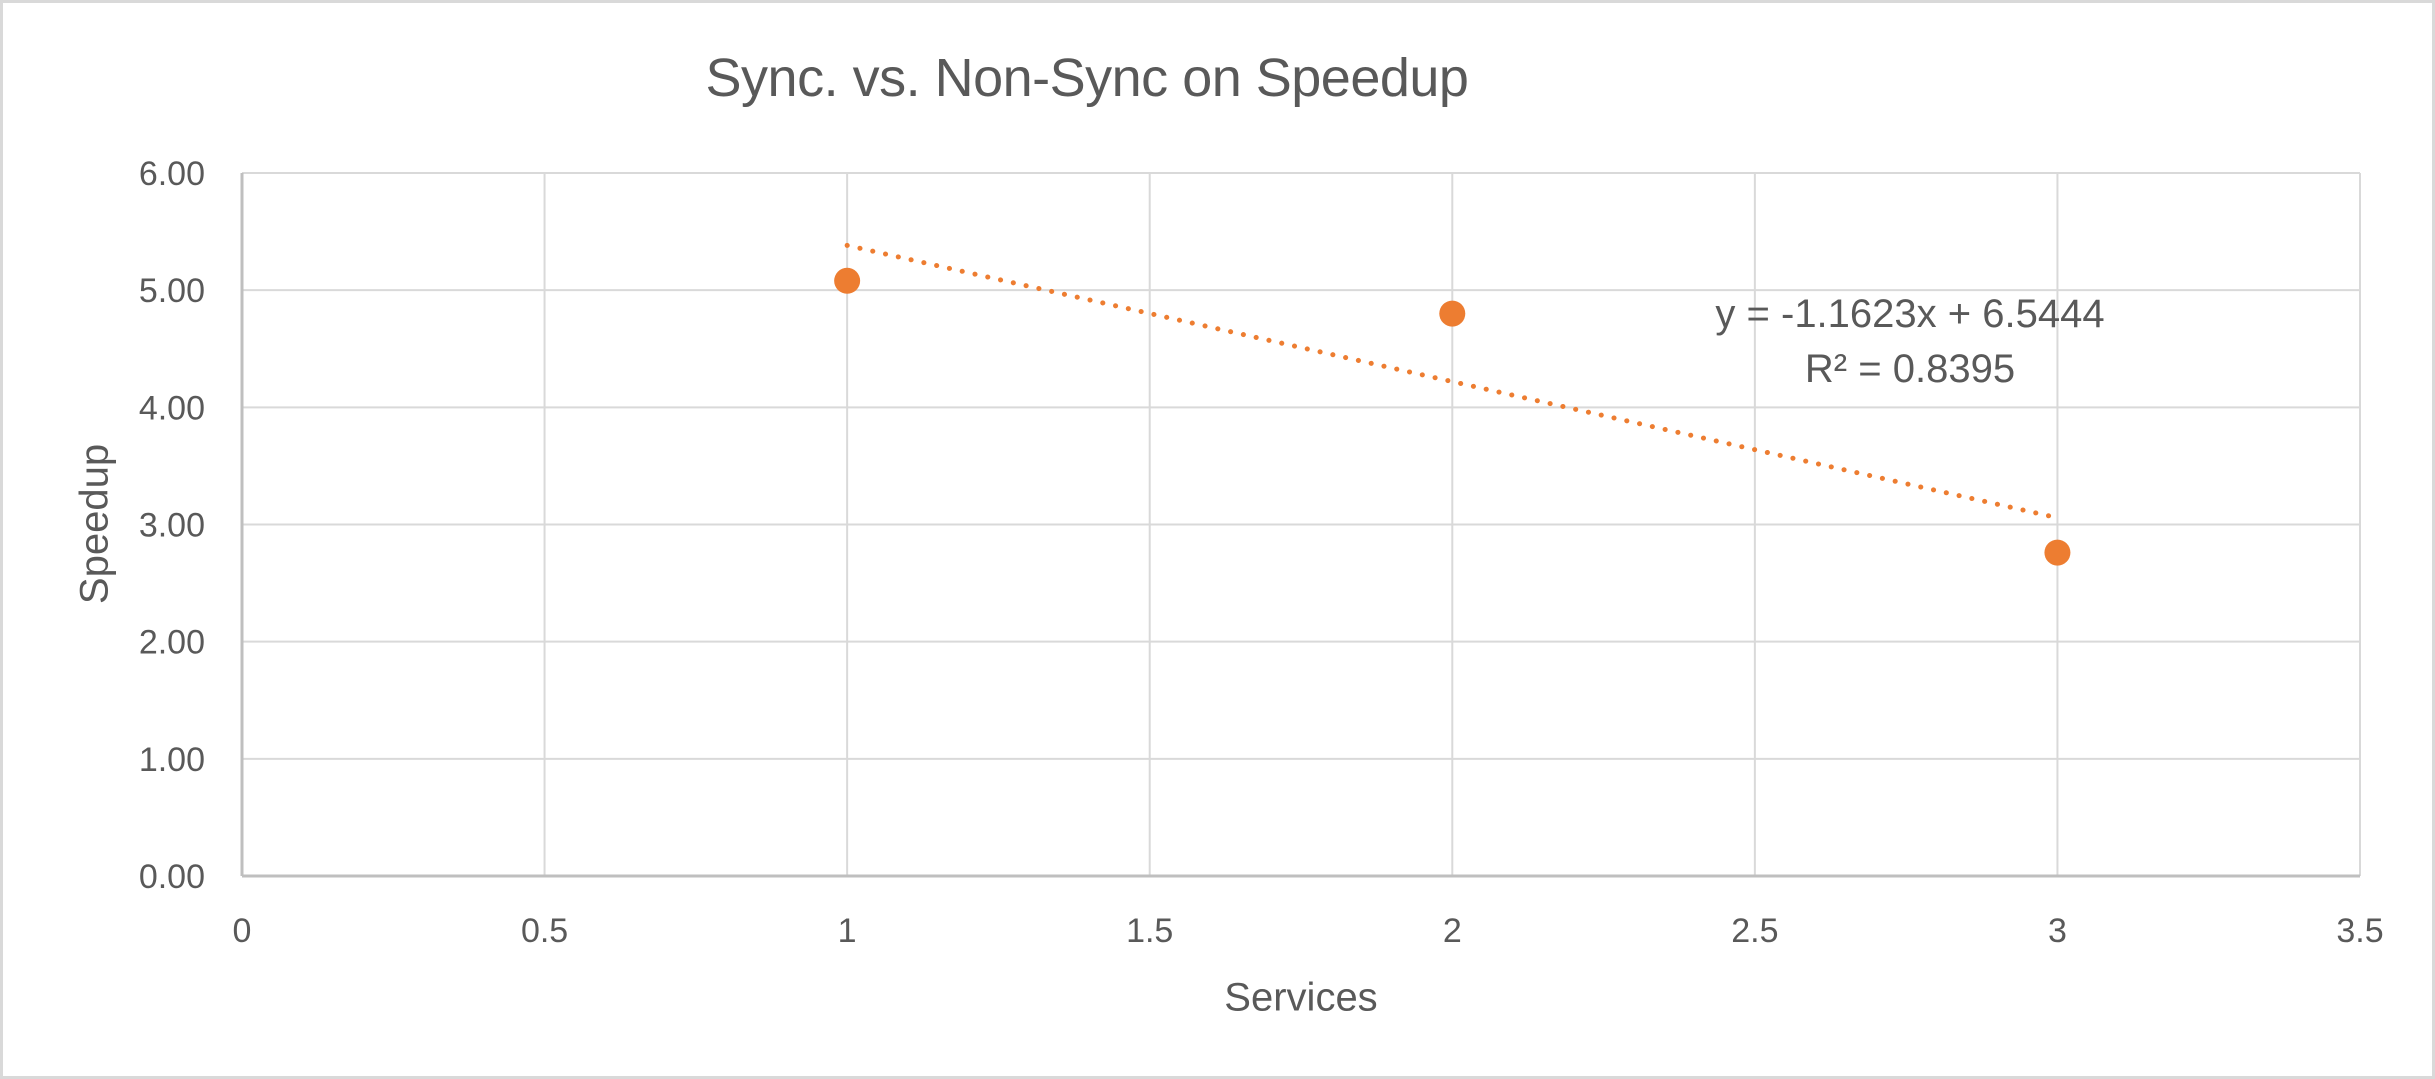 The width and height of the screenshot is (2435, 1079). What do you see at coordinates (1754, 931) in the screenshot?
I see `x-tick-label: 2.5` at bounding box center [1754, 931].